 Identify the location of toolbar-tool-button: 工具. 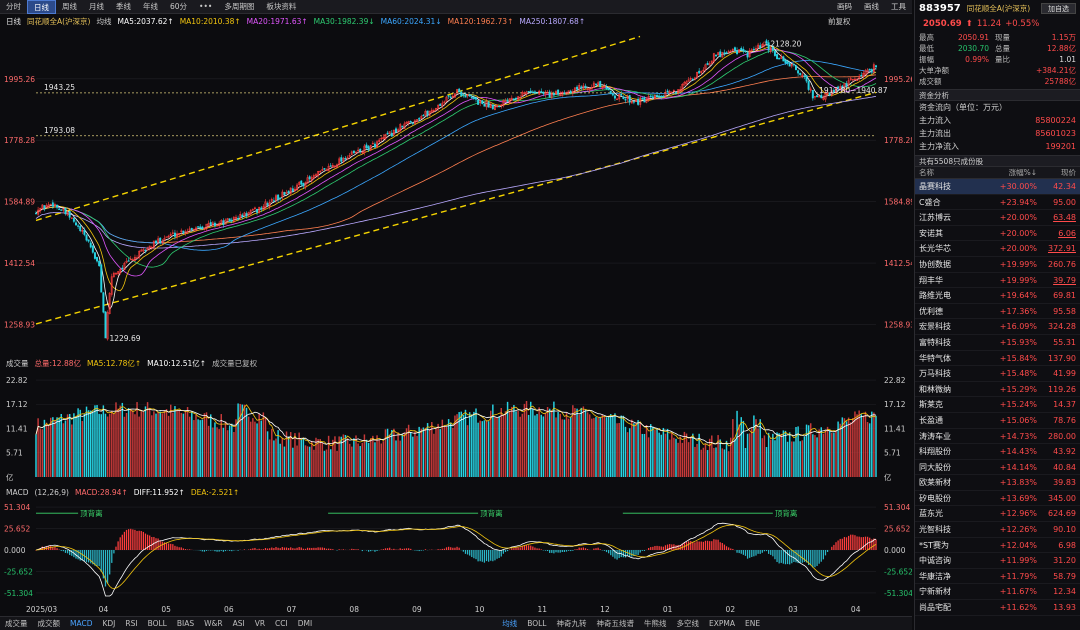
(898, 6).